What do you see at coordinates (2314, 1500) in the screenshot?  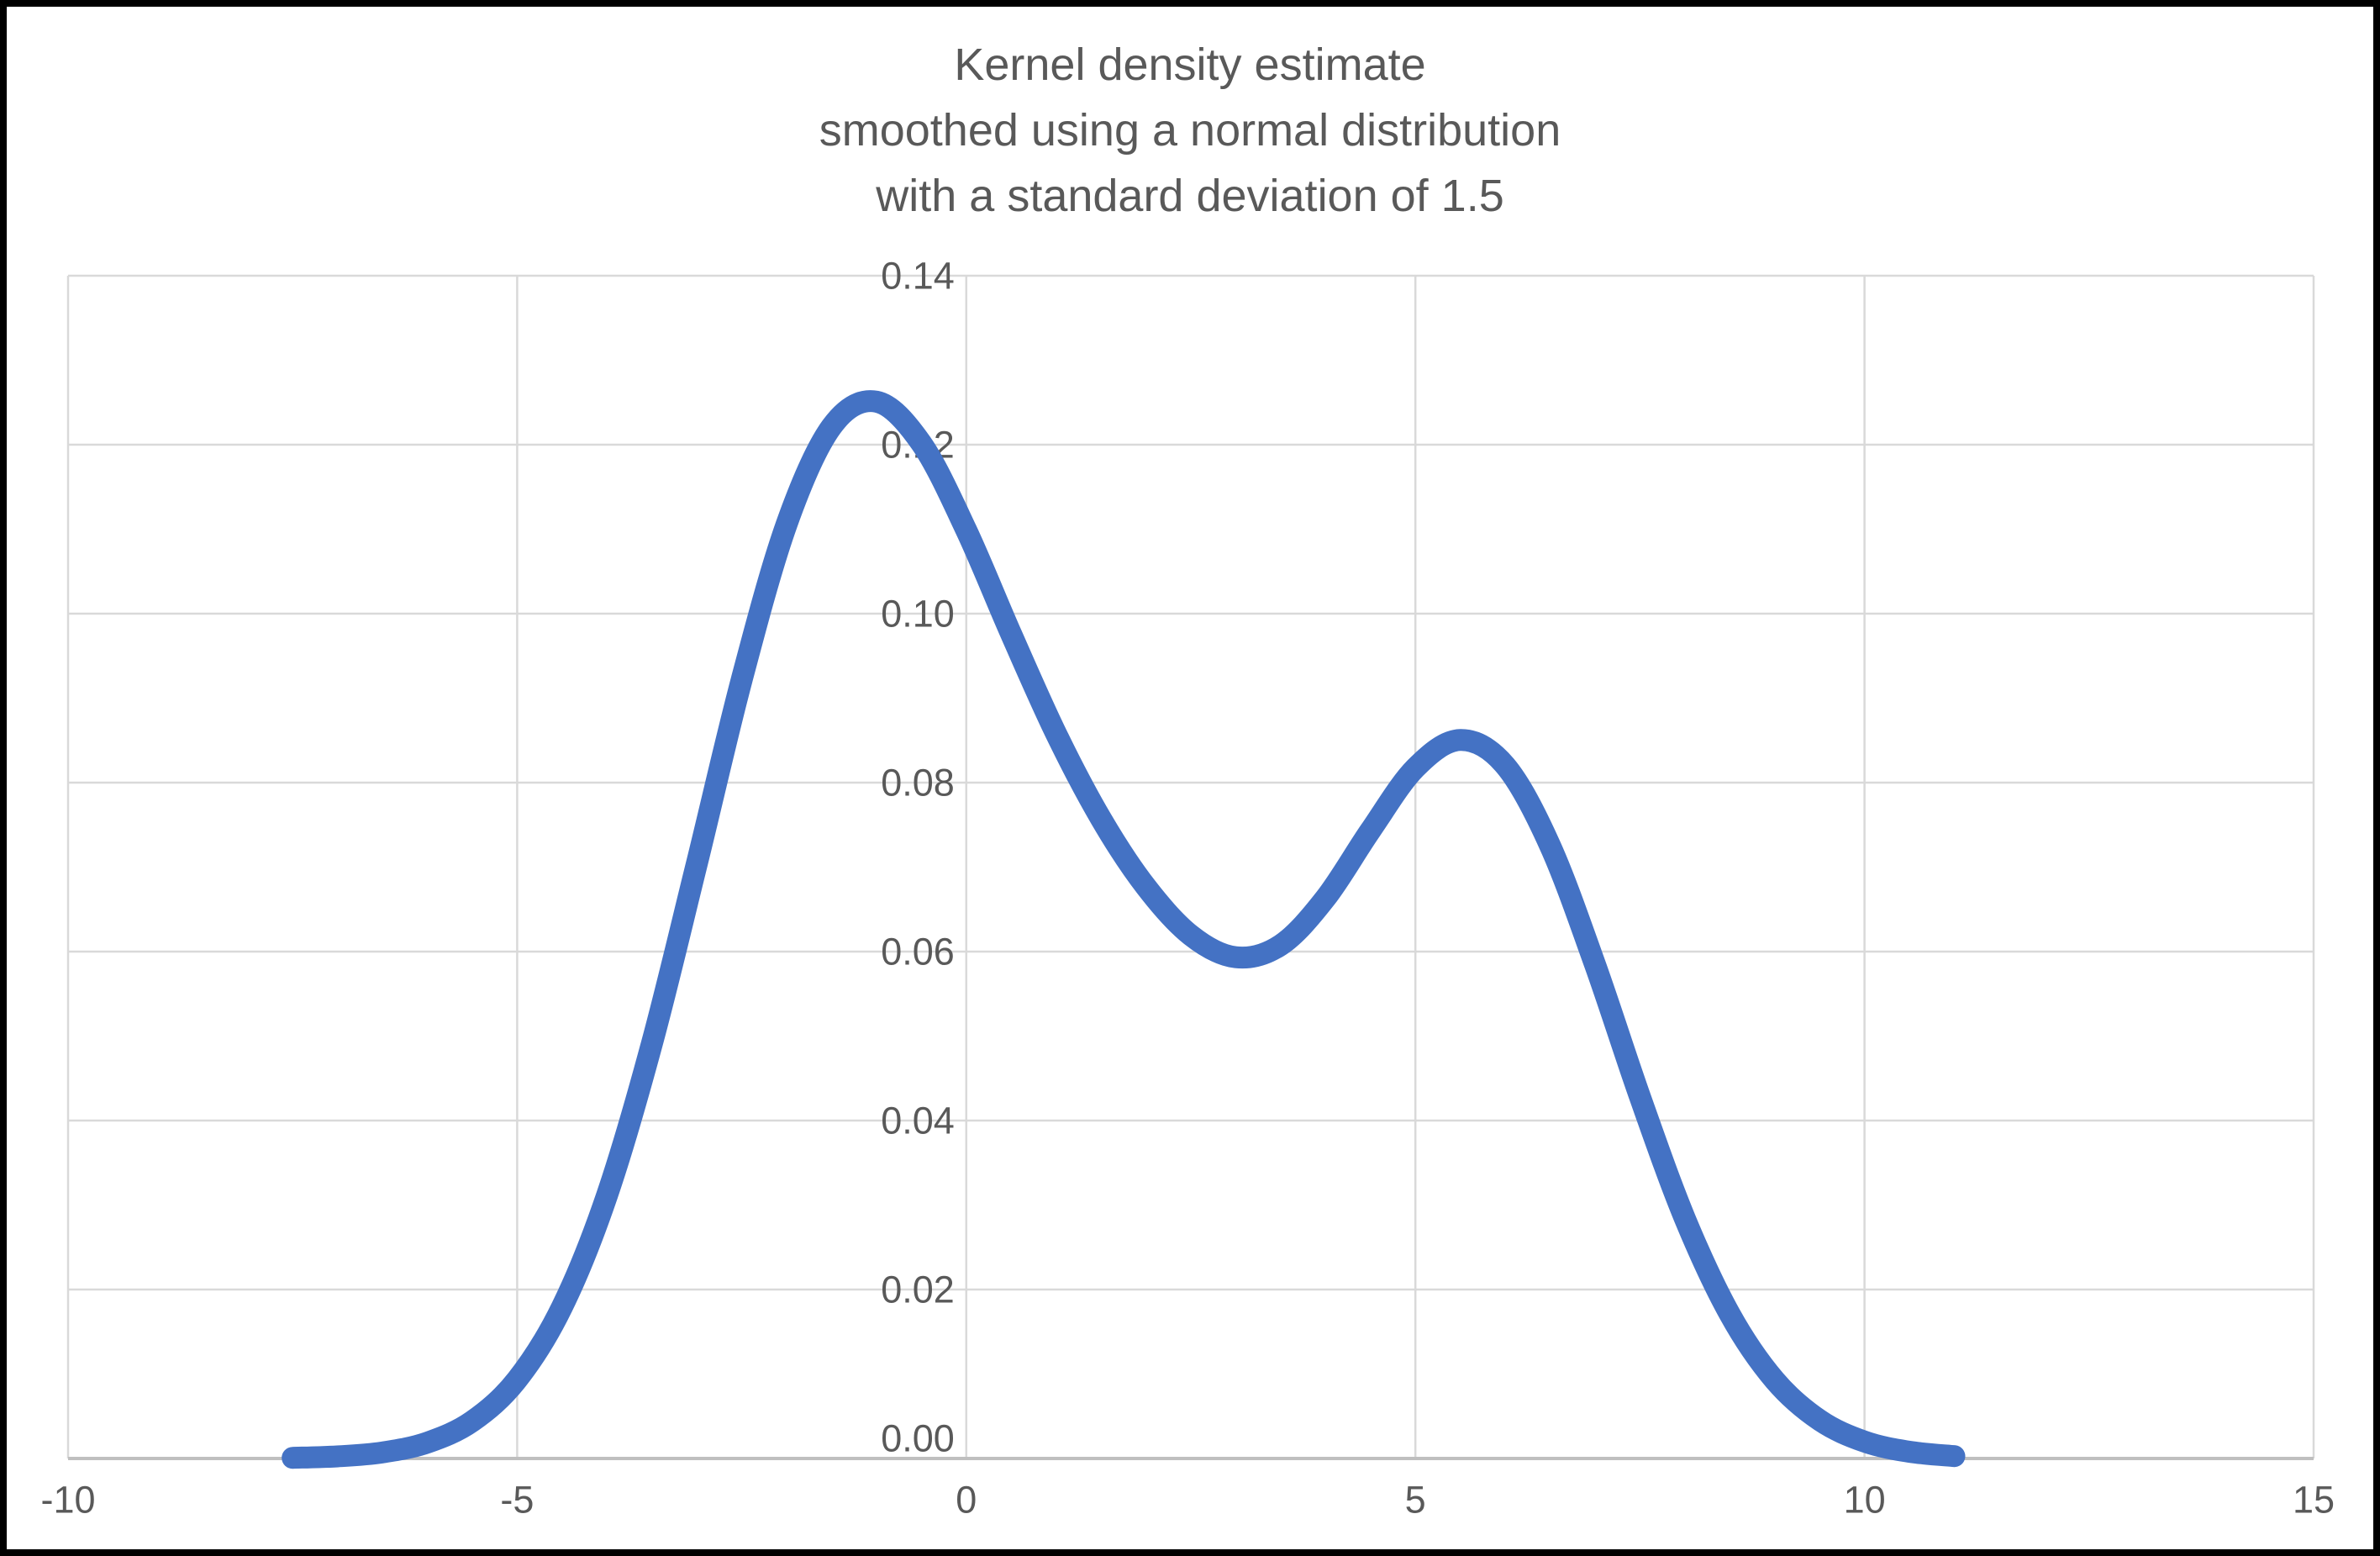 I see `x-tick-label: 15` at bounding box center [2314, 1500].